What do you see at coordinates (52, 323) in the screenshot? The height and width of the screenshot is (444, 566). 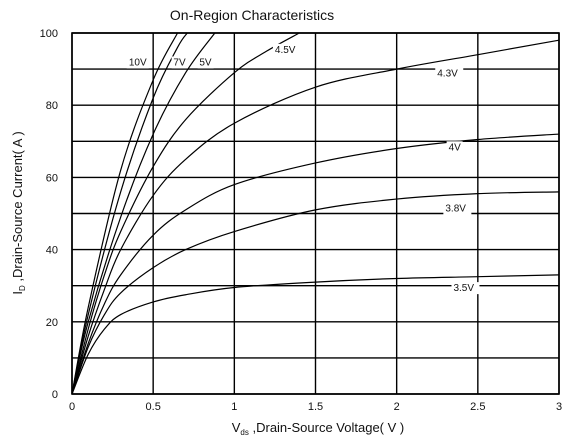 I see `y-tick-label: 20` at bounding box center [52, 323].